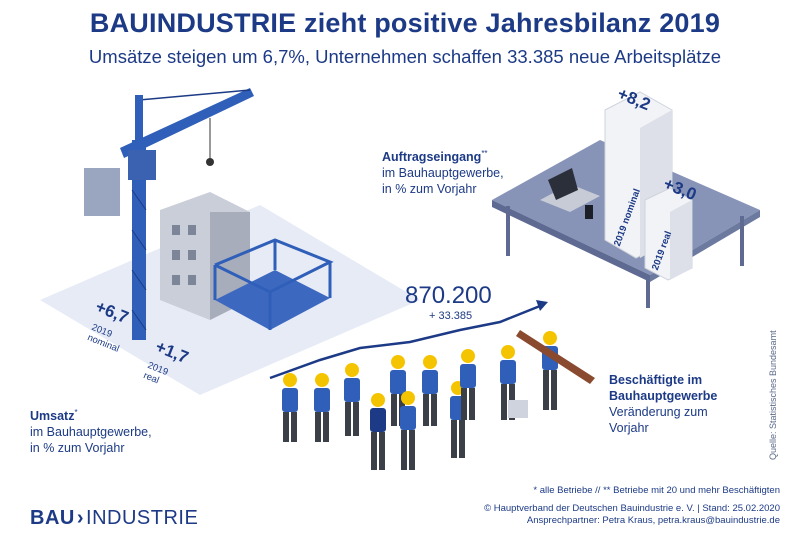  I want to click on employees-heading2: Bauhauptgewerbe, so click(663, 396).